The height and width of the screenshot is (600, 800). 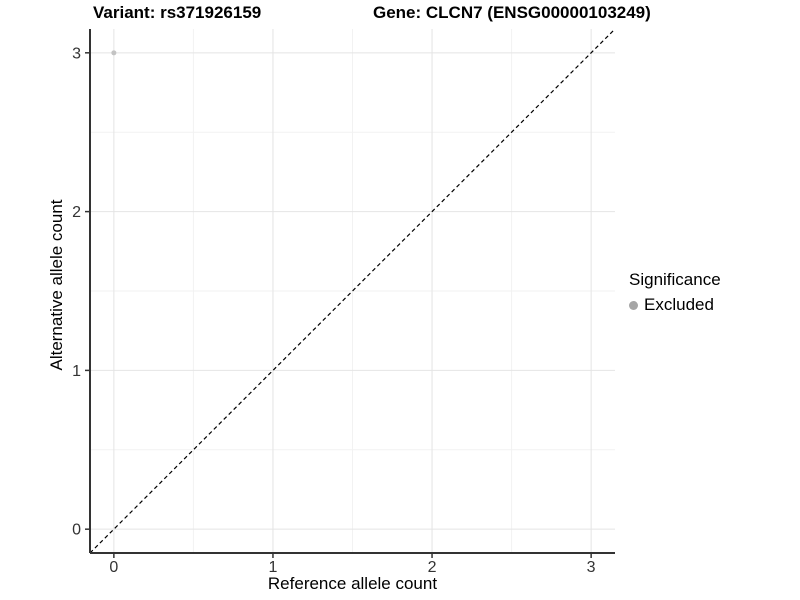 I want to click on y-tick-label: 0, so click(x=76, y=530).